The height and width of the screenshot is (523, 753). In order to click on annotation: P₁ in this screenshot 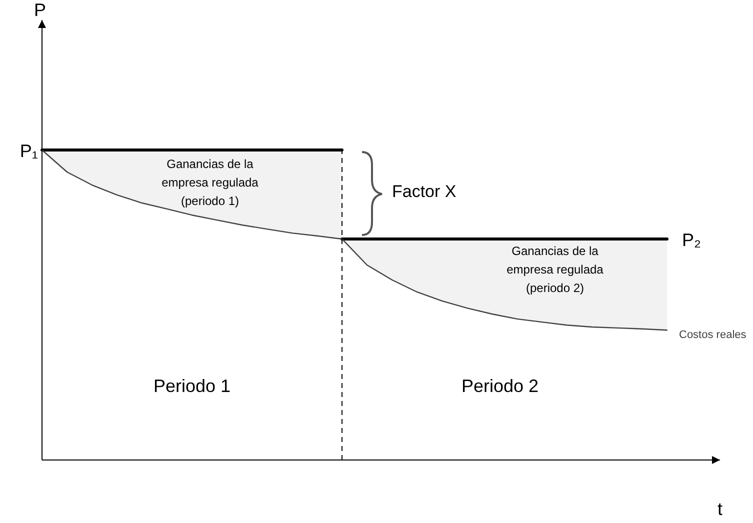, I will do `click(29, 151)`.